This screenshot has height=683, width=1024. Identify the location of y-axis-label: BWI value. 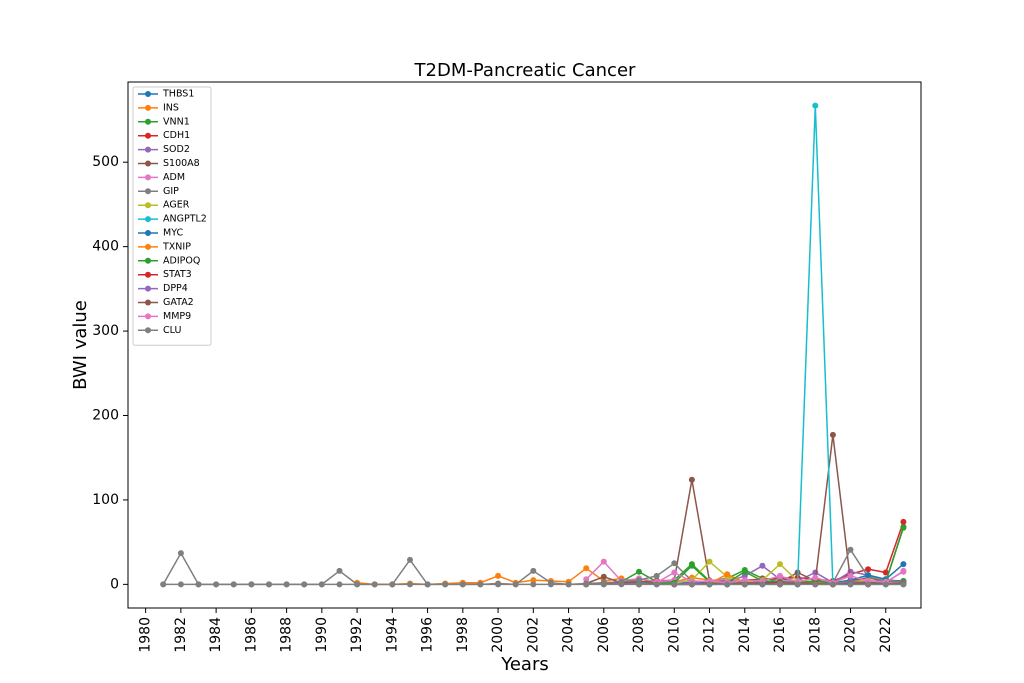
(80, 345).